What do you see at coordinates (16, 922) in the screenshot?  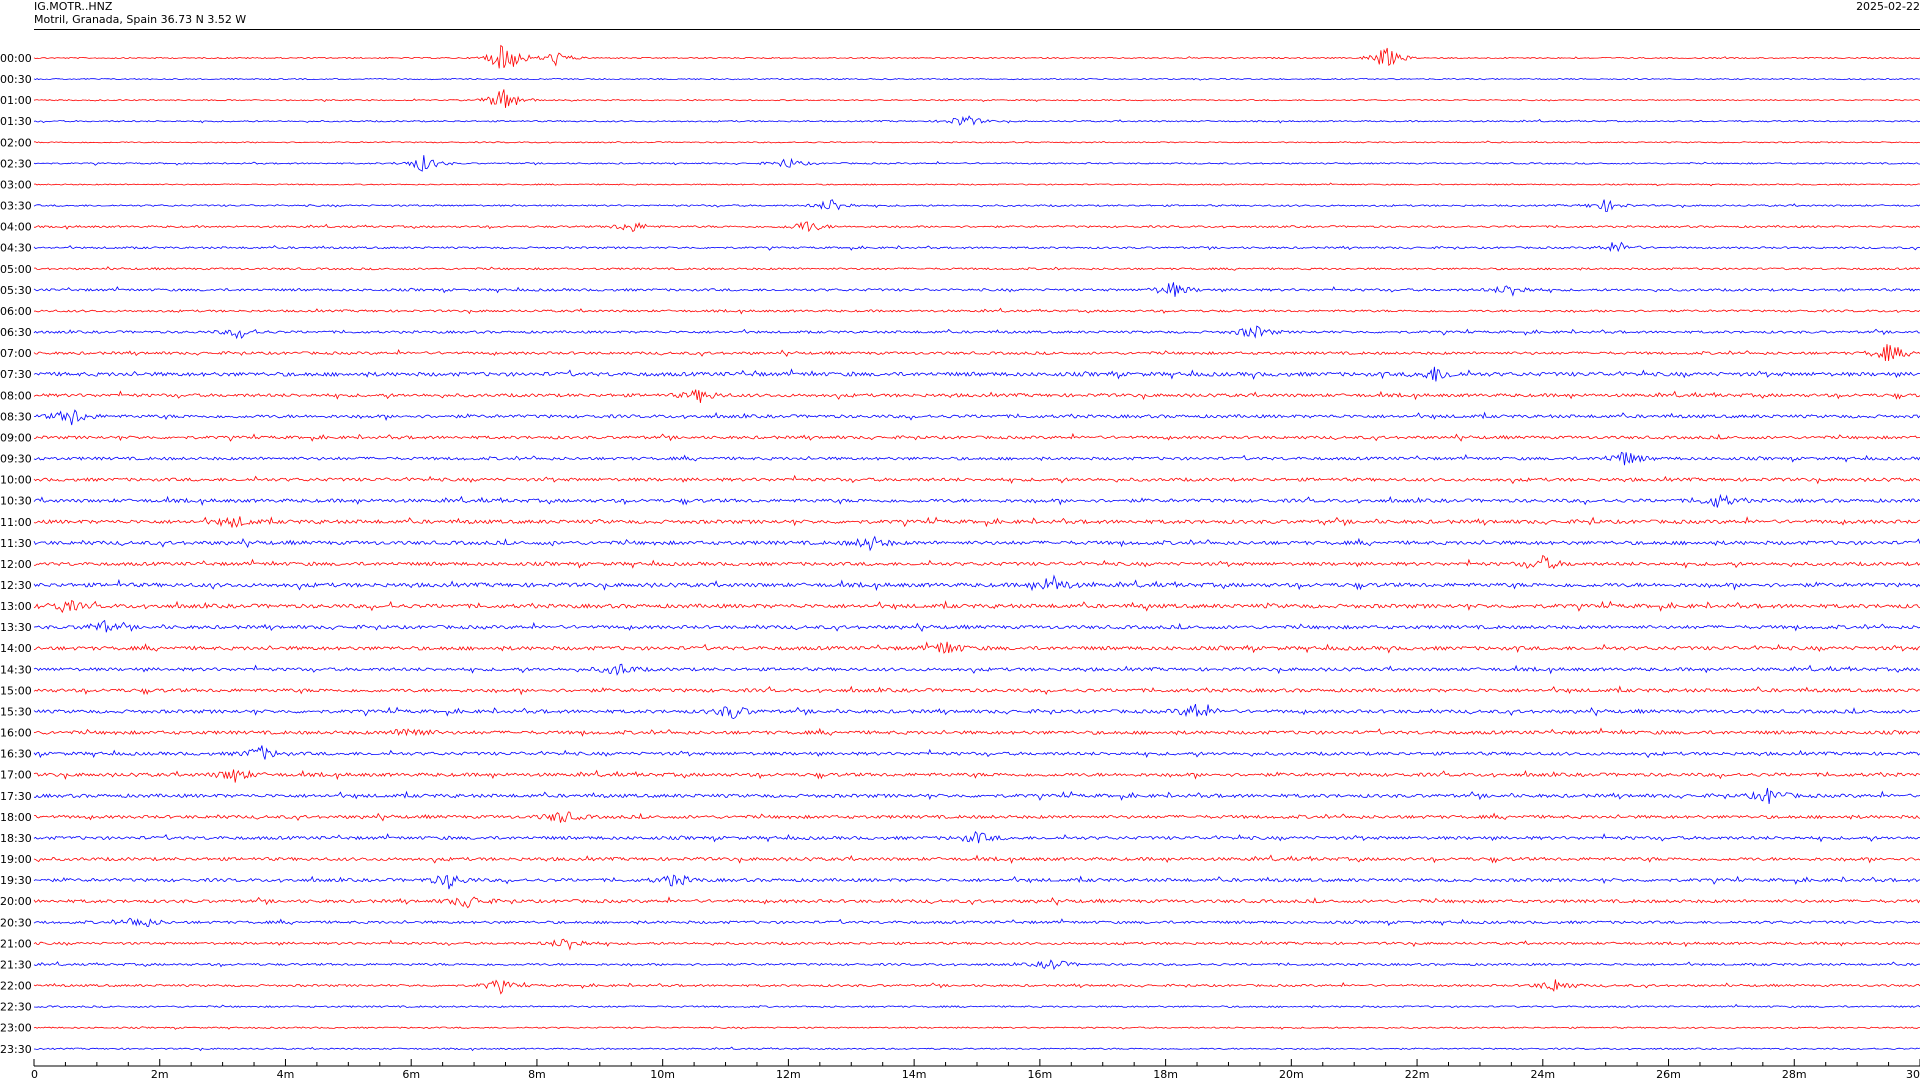 I see `row-time-label: 20:30` at bounding box center [16, 922].